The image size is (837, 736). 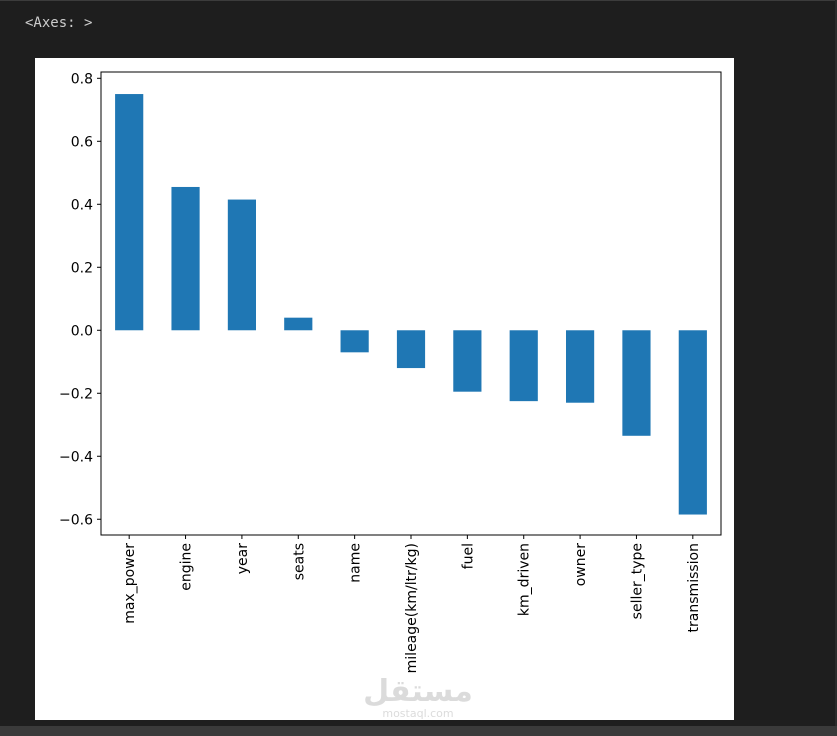 I want to click on bar-max_power, so click(x=129, y=212).